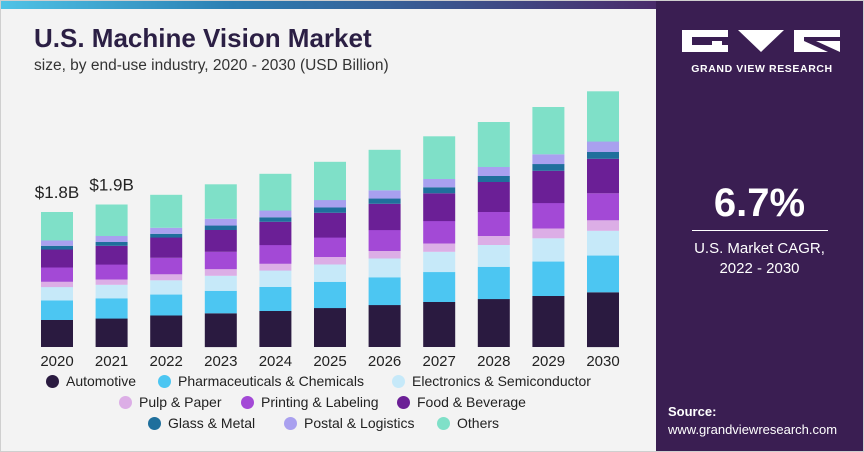 Image resolution: width=864 pixels, height=452 pixels. I want to click on bar-segment-2024-automotive, so click(275, 329).